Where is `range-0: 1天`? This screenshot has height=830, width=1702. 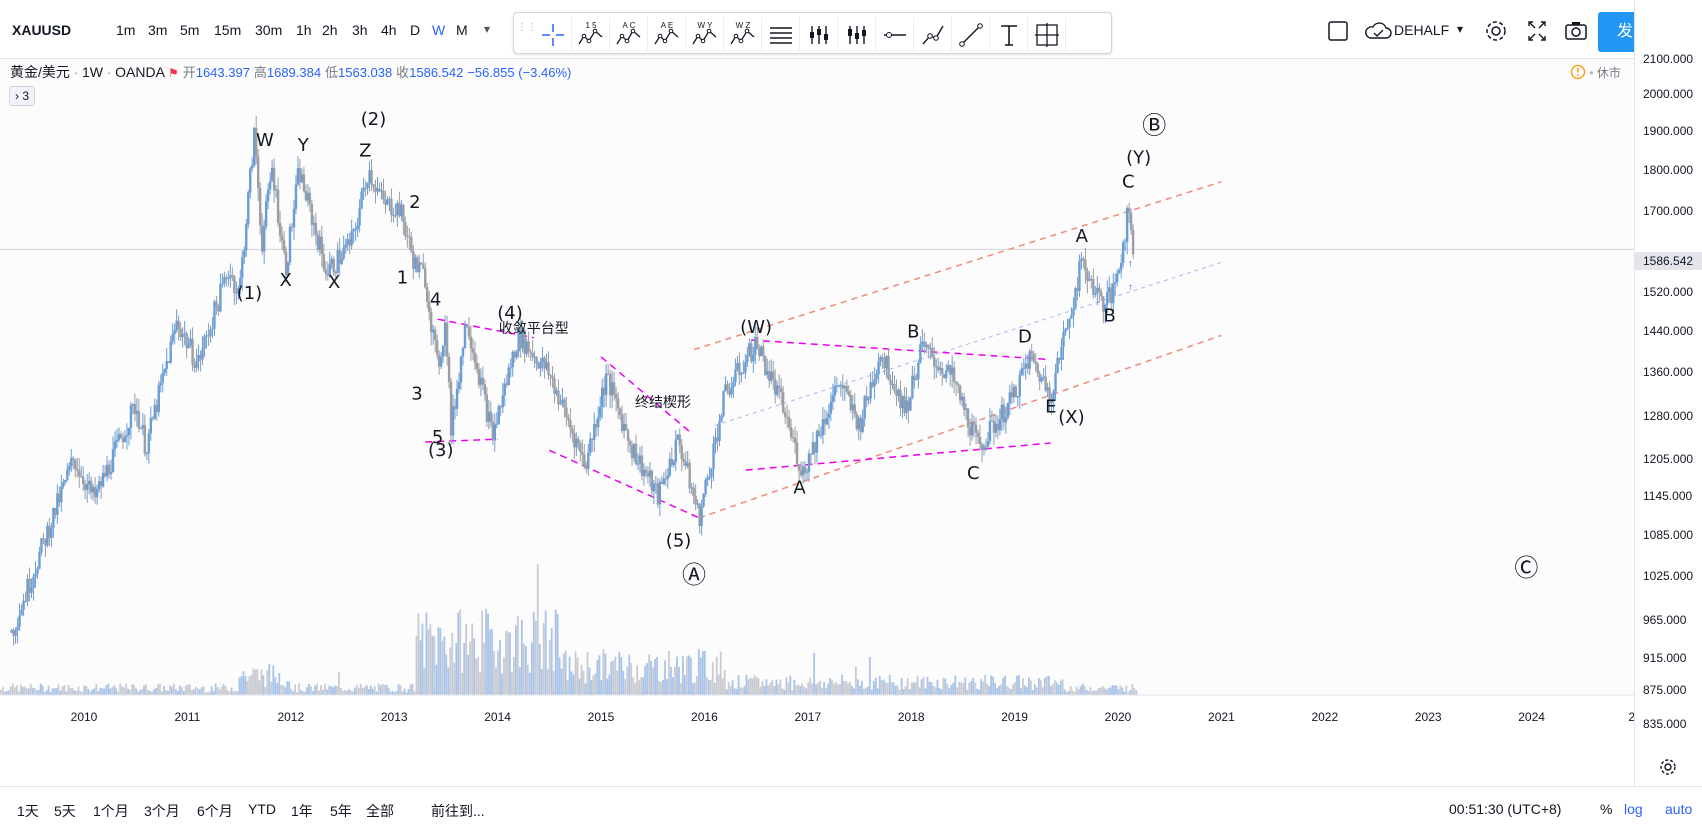 range-0: 1天 is located at coordinates (28, 811).